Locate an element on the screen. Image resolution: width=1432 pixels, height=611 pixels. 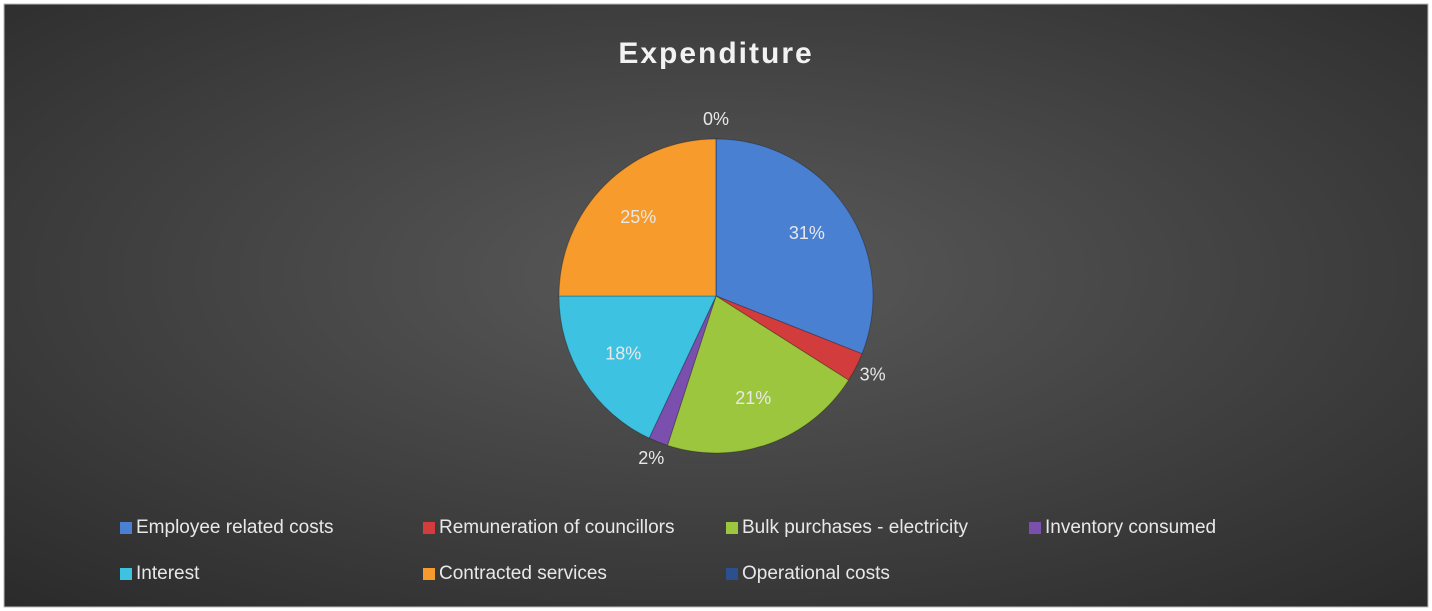
data-label: 31% is located at coordinates (807, 233).